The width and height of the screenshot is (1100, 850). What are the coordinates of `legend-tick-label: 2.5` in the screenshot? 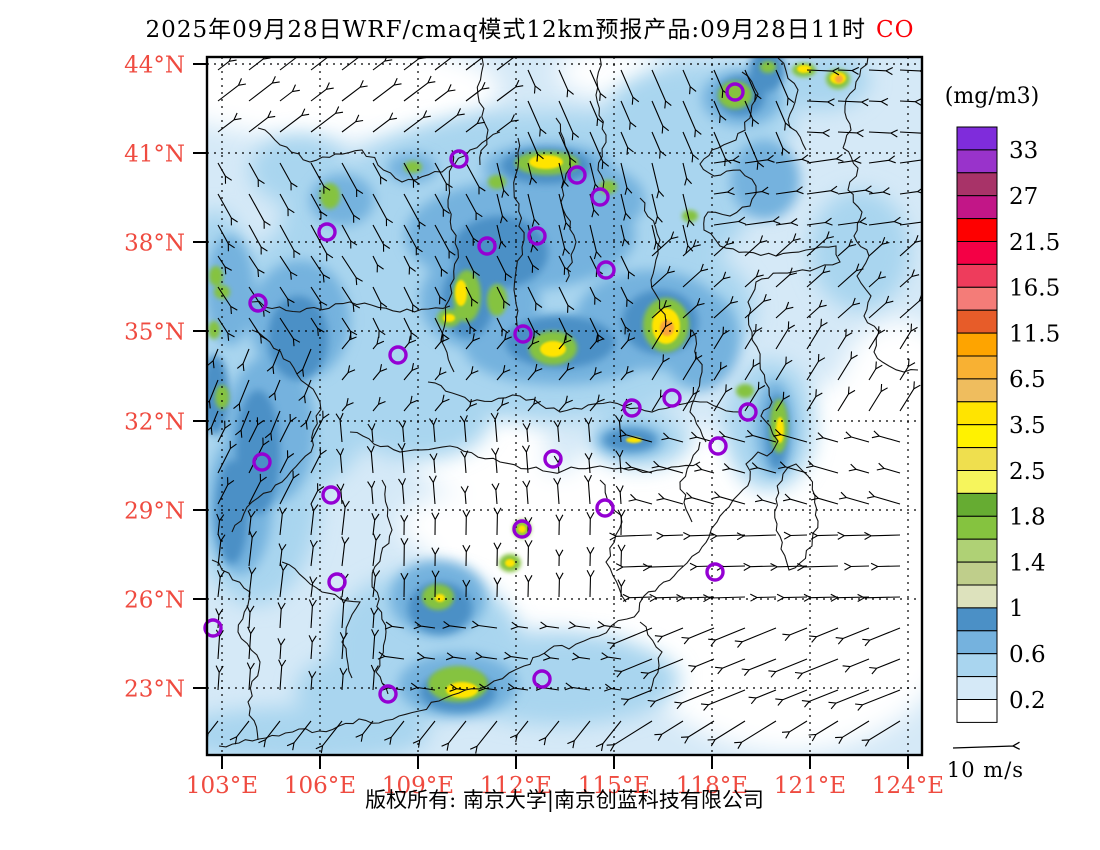 It's located at (1027, 472).